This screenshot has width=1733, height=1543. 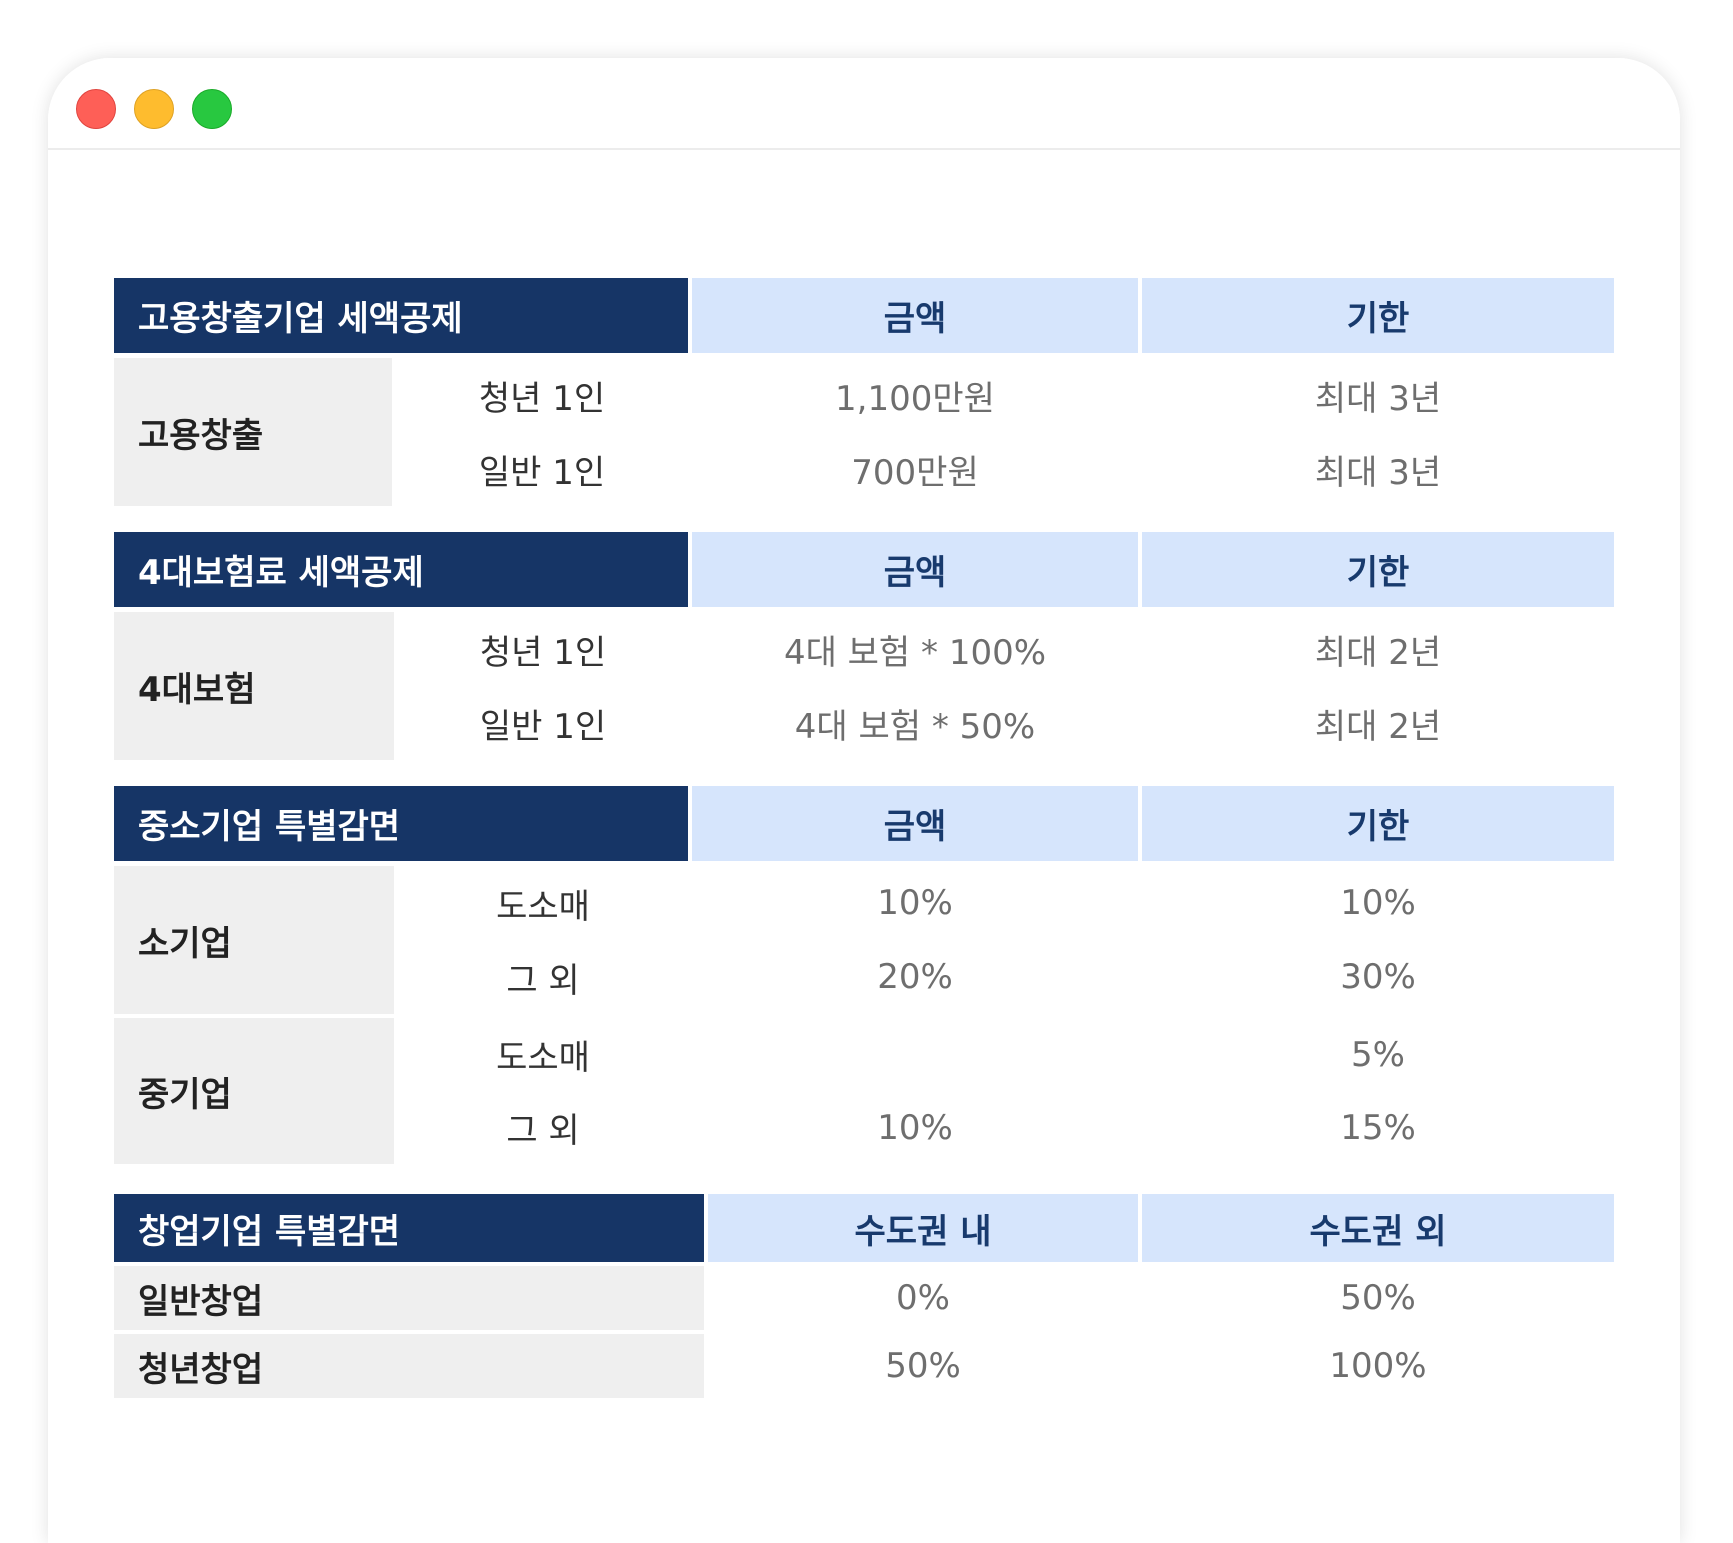 I want to click on amount-value: 1,100만원, so click(x=915, y=398).